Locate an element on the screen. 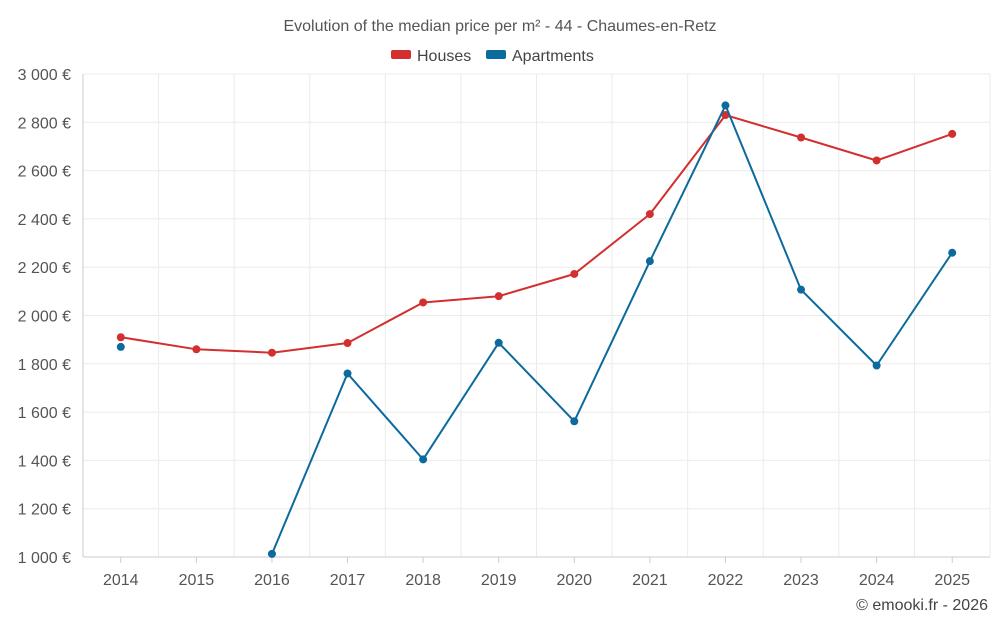  data-point-houses-2018 is located at coordinates (423, 302).